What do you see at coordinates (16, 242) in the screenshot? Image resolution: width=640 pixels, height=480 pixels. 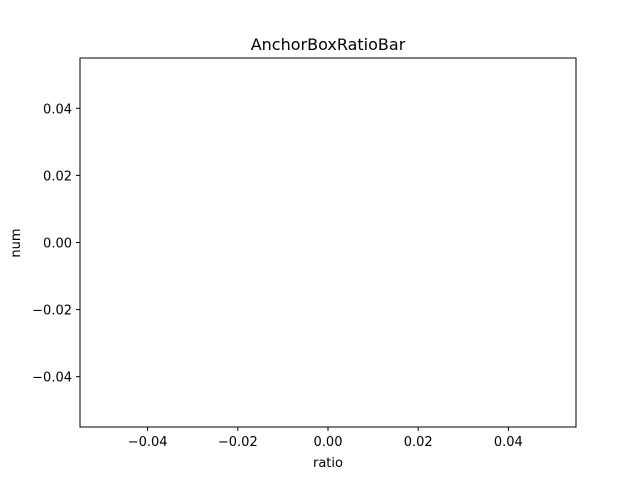 I see `y-axis-label: num` at bounding box center [16, 242].